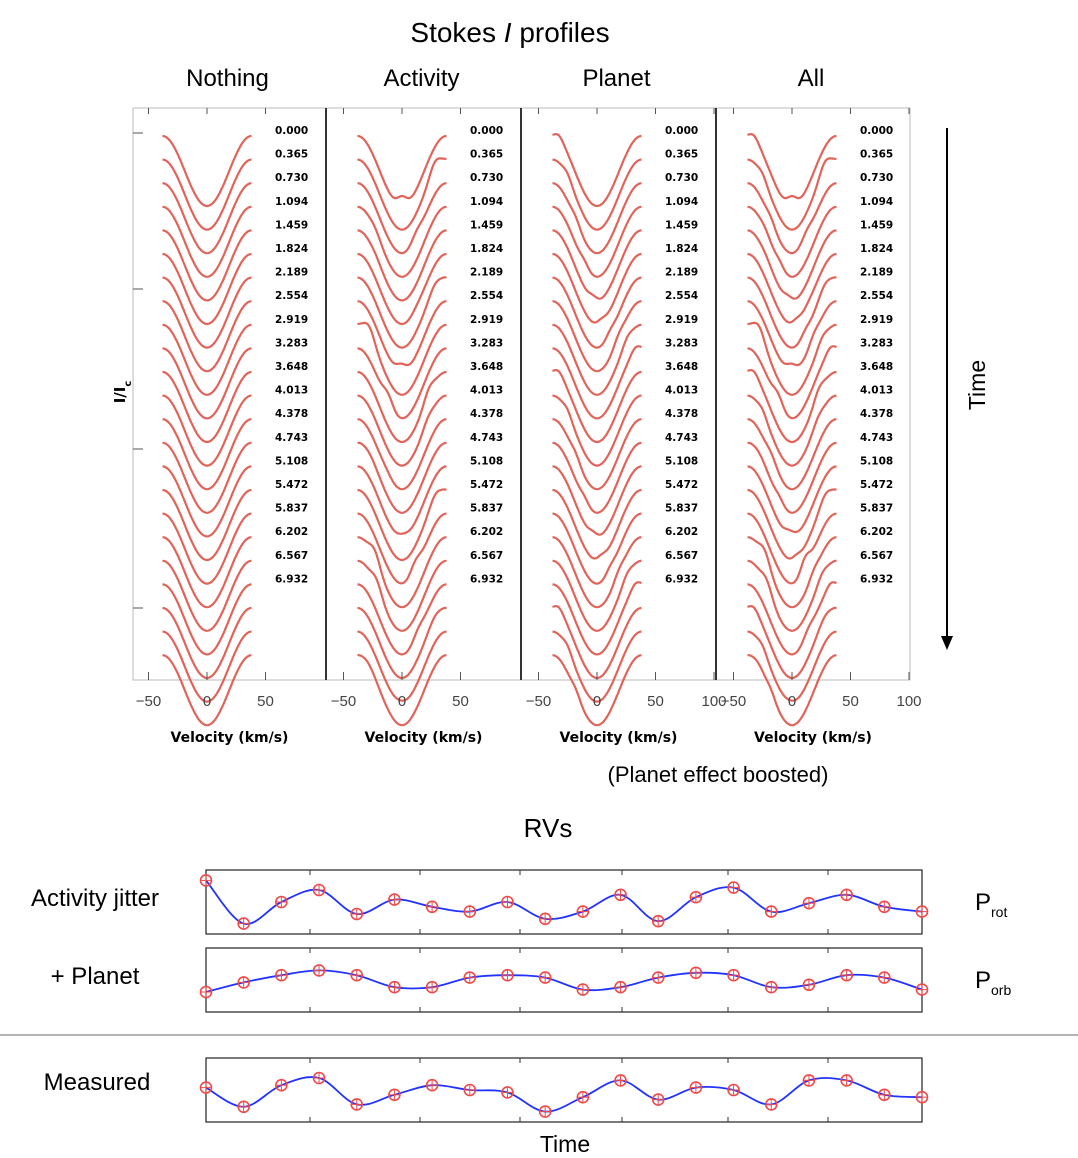 The image size is (1078, 1158). What do you see at coordinates (122, 392) in the screenshot?
I see `y-axis-label: I/Ic` at bounding box center [122, 392].